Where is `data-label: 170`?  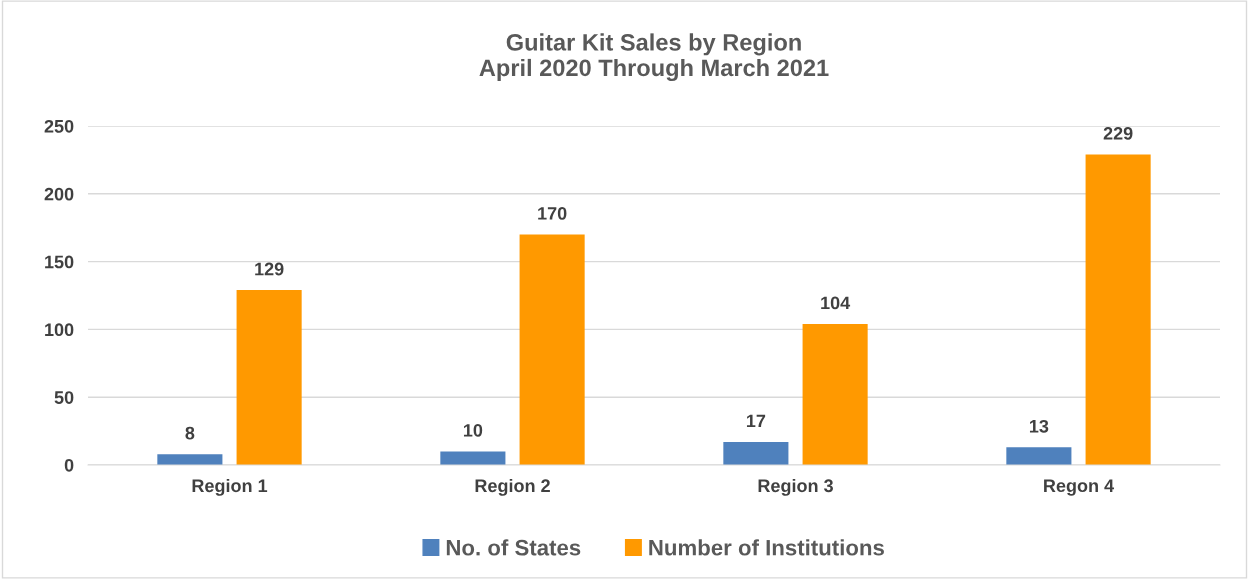 data-label: 170 is located at coordinates (552, 213).